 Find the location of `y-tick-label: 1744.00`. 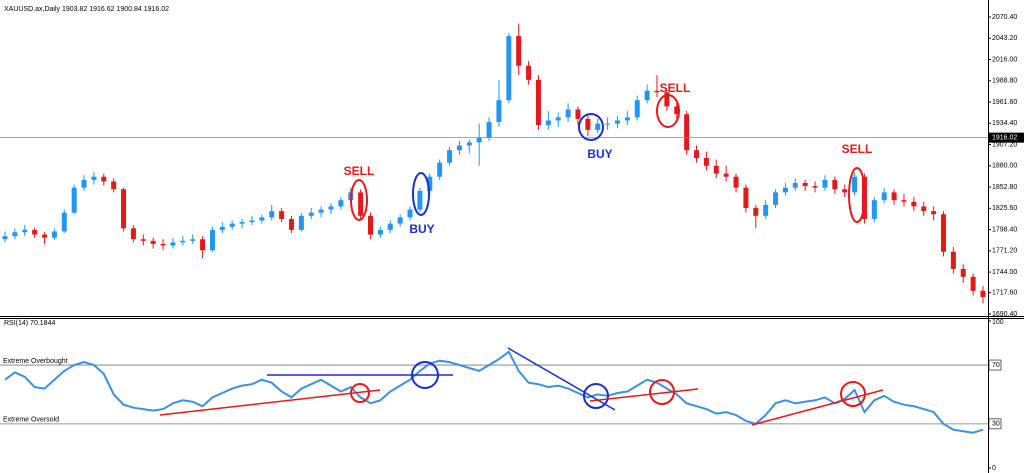

y-tick-label: 1744.00 is located at coordinates (1004, 272).